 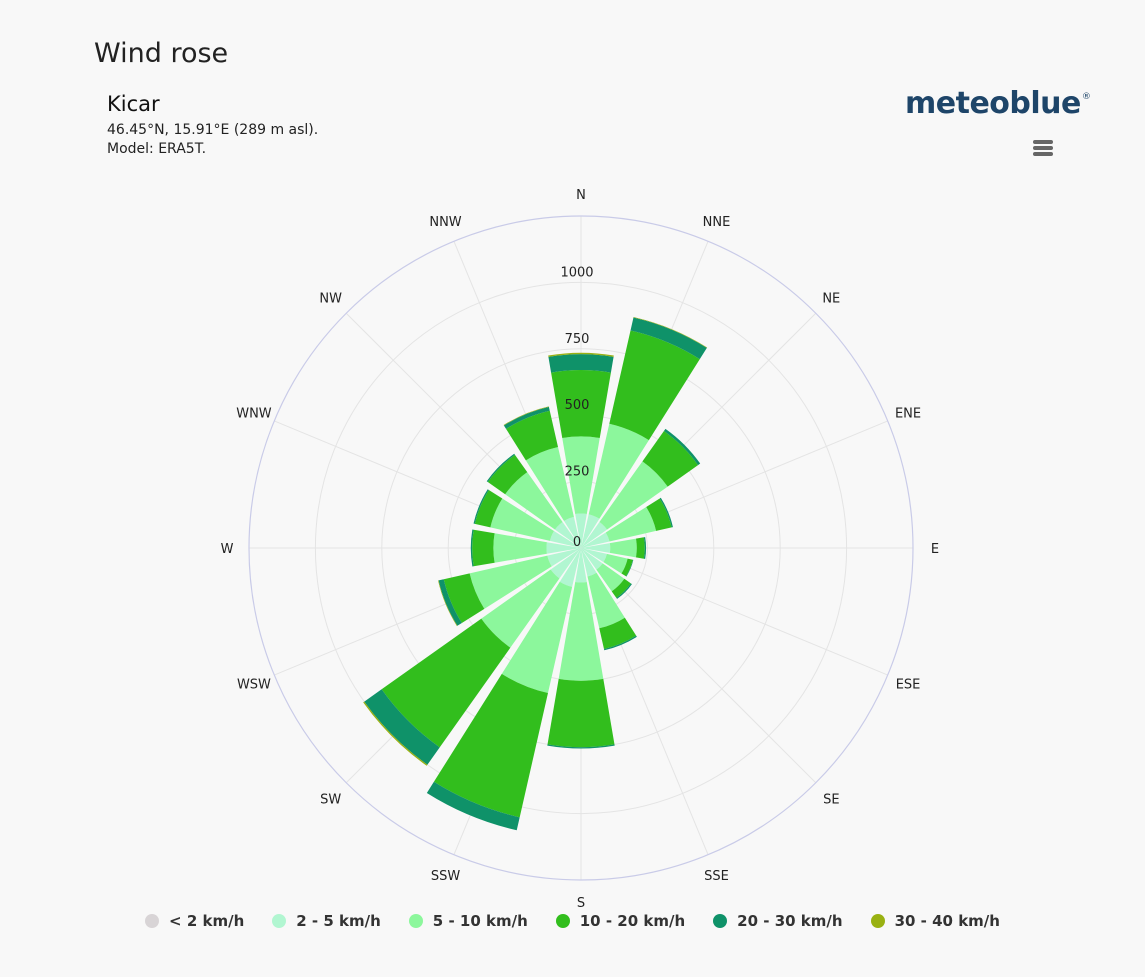 I want to click on hamburger-menu-icon, so click(x=1043, y=148).